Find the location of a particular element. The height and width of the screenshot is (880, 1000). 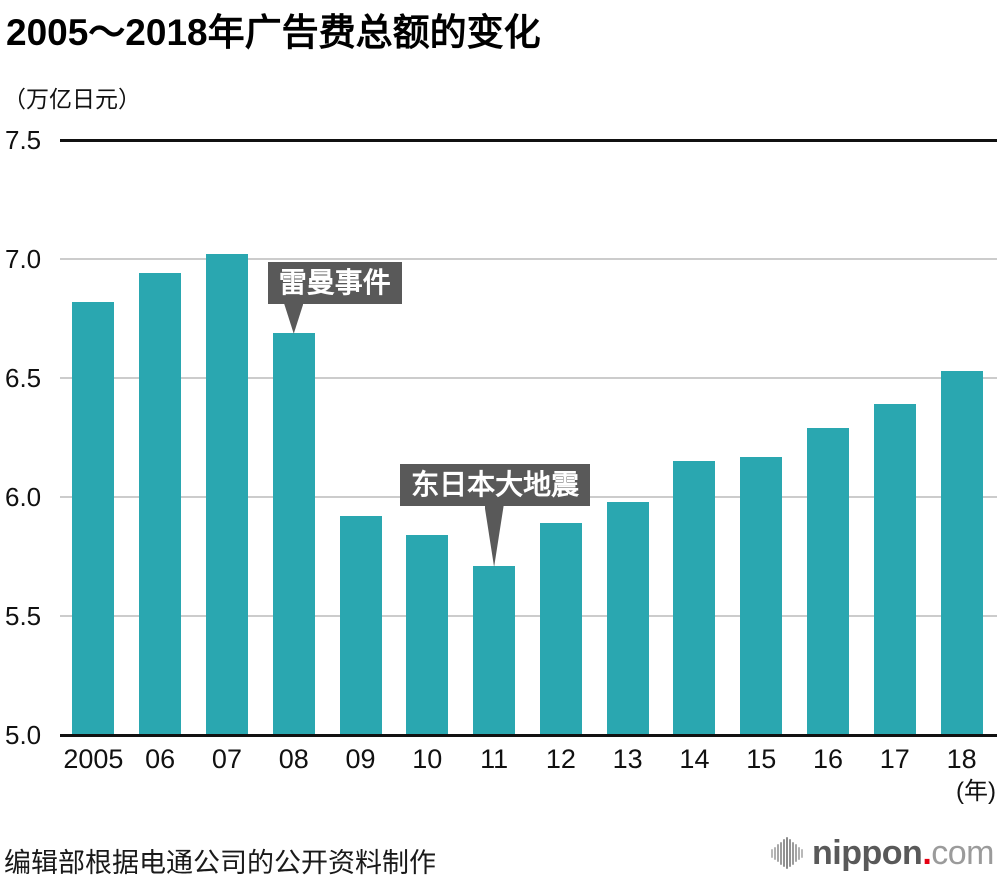

x-tick-label: 16 is located at coordinates (828, 759).